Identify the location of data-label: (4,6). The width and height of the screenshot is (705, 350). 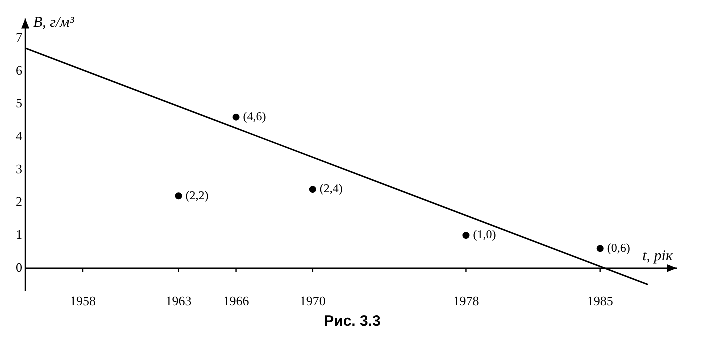
(254, 116).